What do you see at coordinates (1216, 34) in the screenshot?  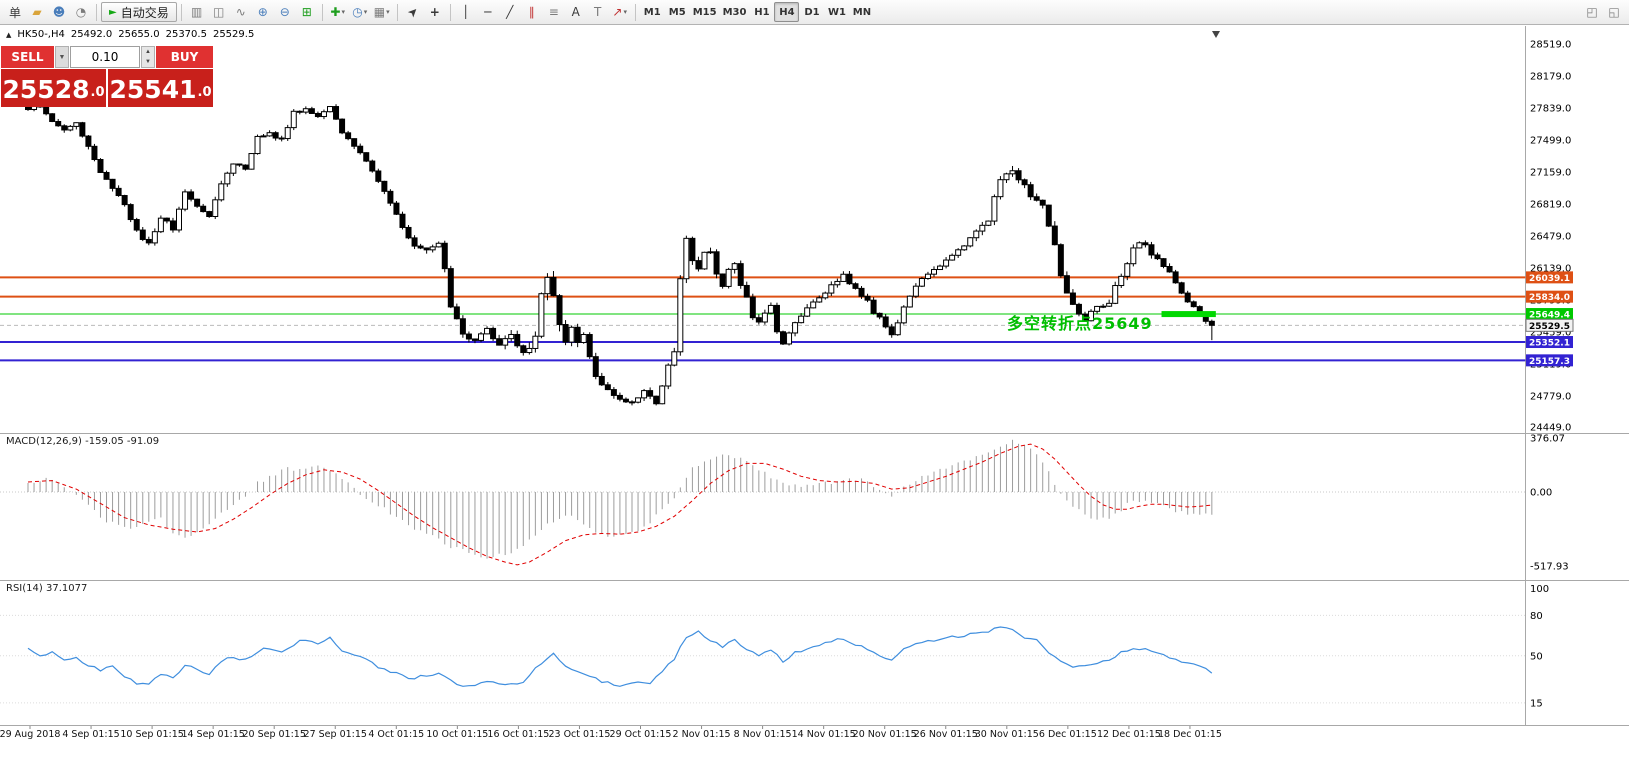 I see `chart-shift-marker` at bounding box center [1216, 34].